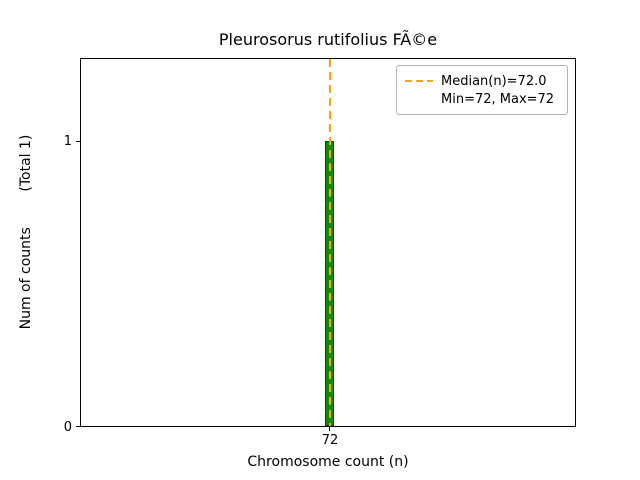 The height and width of the screenshot is (480, 640). I want to click on legend-minmax-label: Min=72, Max=72, so click(498, 99).